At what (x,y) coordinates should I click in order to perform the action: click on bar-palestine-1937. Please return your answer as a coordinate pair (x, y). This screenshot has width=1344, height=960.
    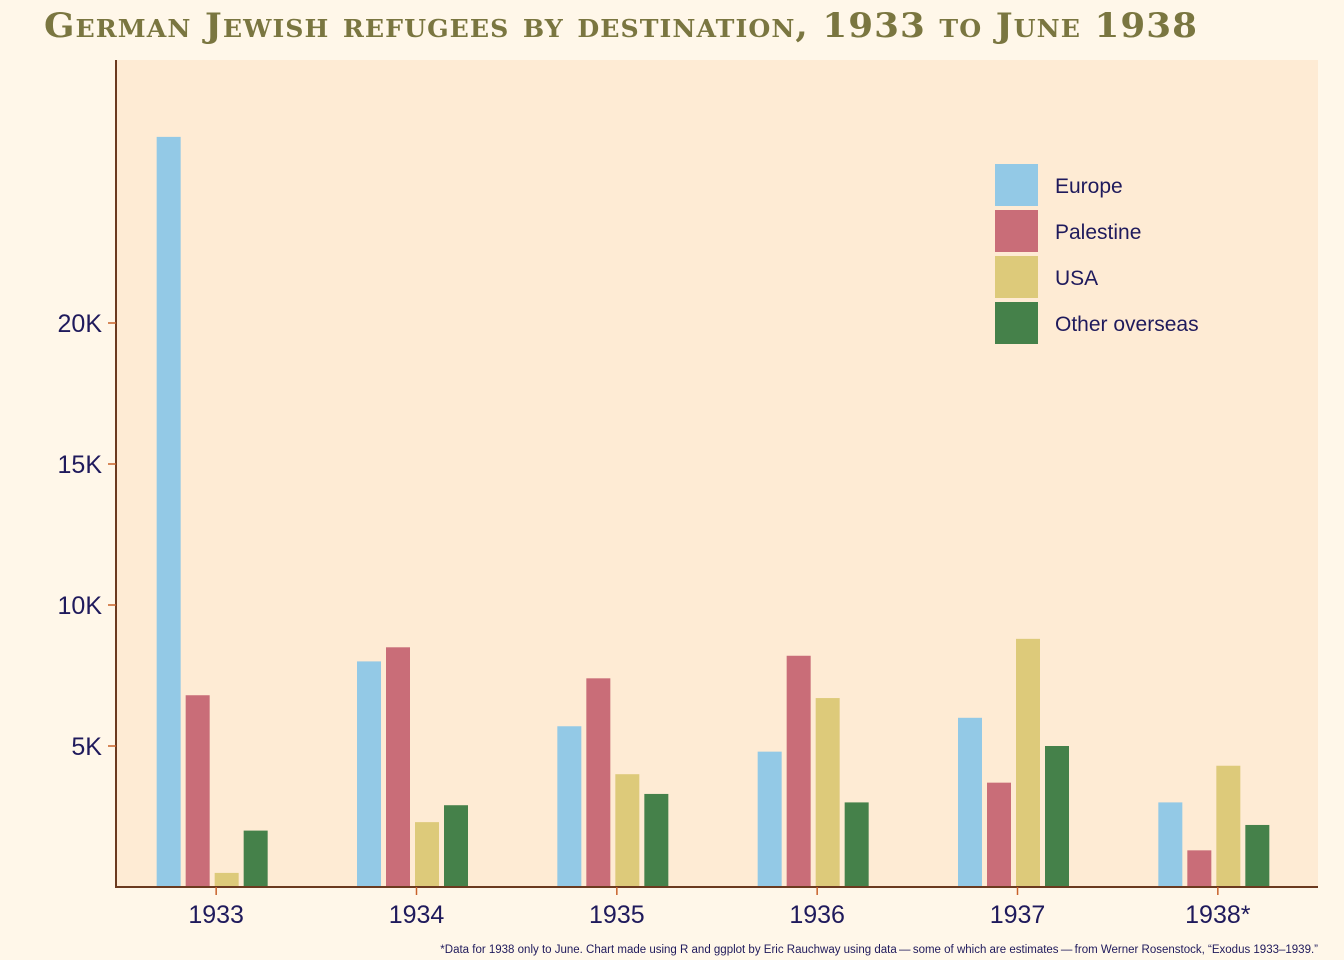
    Looking at the image, I should click on (999, 834).